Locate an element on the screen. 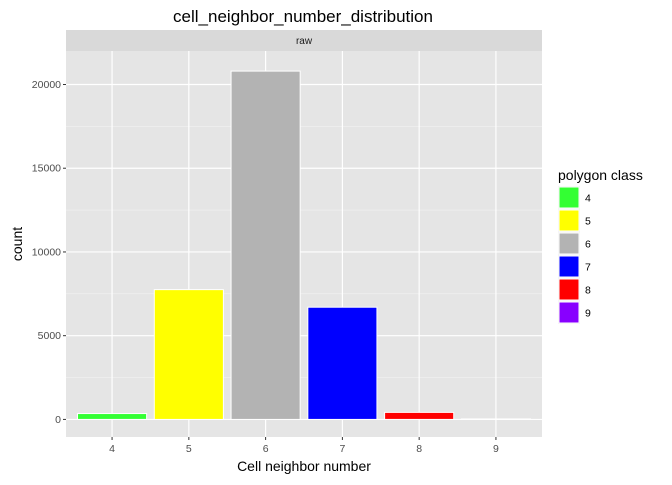 The width and height of the screenshot is (672, 485). legend-label-8: 8 is located at coordinates (588, 291).